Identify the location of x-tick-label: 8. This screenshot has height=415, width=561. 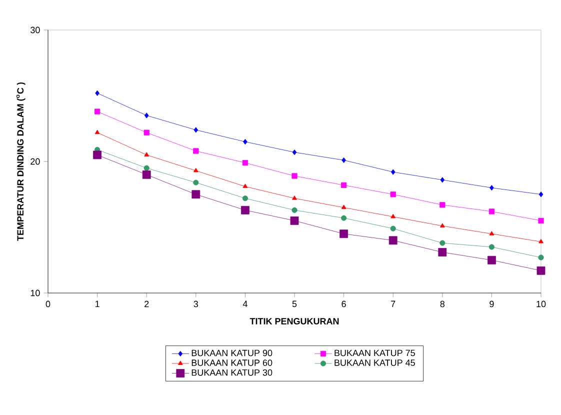
(442, 304).